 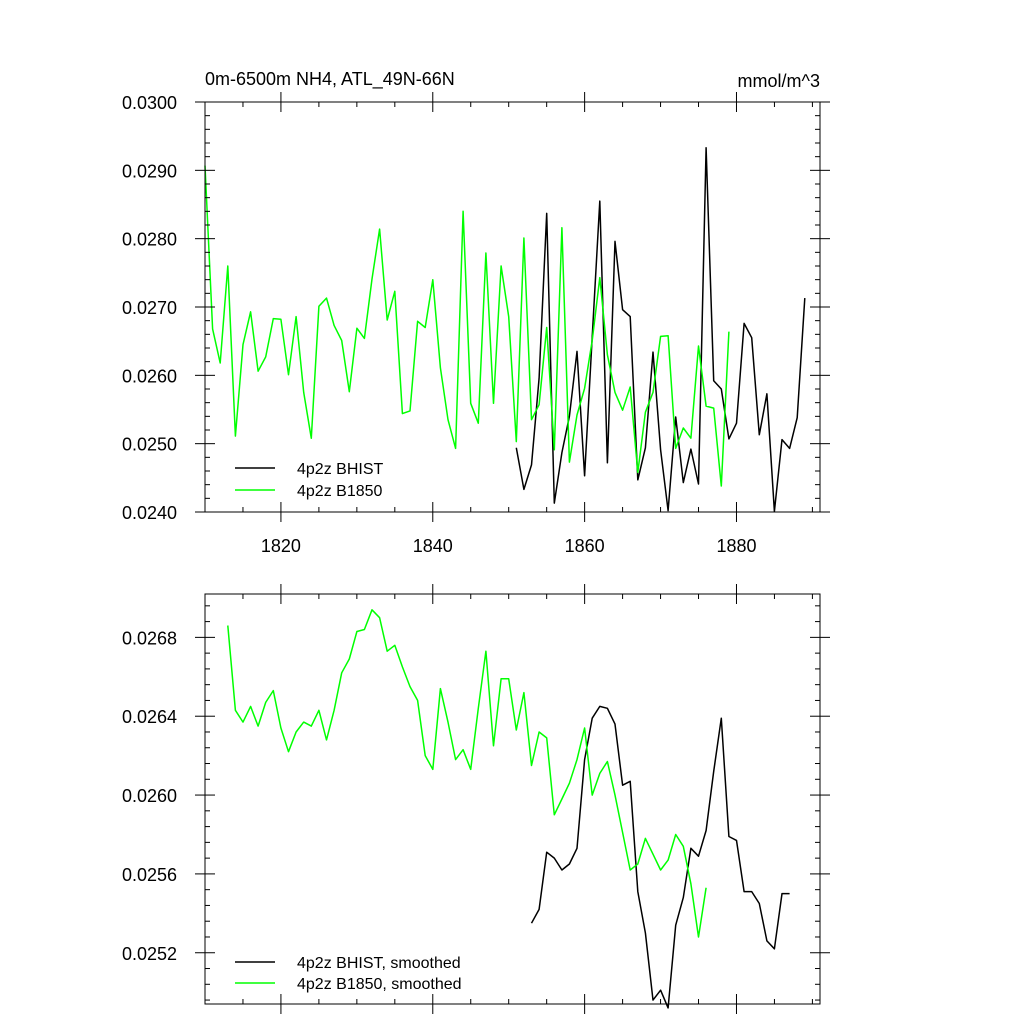 I want to click on bottom-panel-legend: 4p2z BHIST, smoothed 4p2z B1850, smoothed, so click(x=348, y=974).